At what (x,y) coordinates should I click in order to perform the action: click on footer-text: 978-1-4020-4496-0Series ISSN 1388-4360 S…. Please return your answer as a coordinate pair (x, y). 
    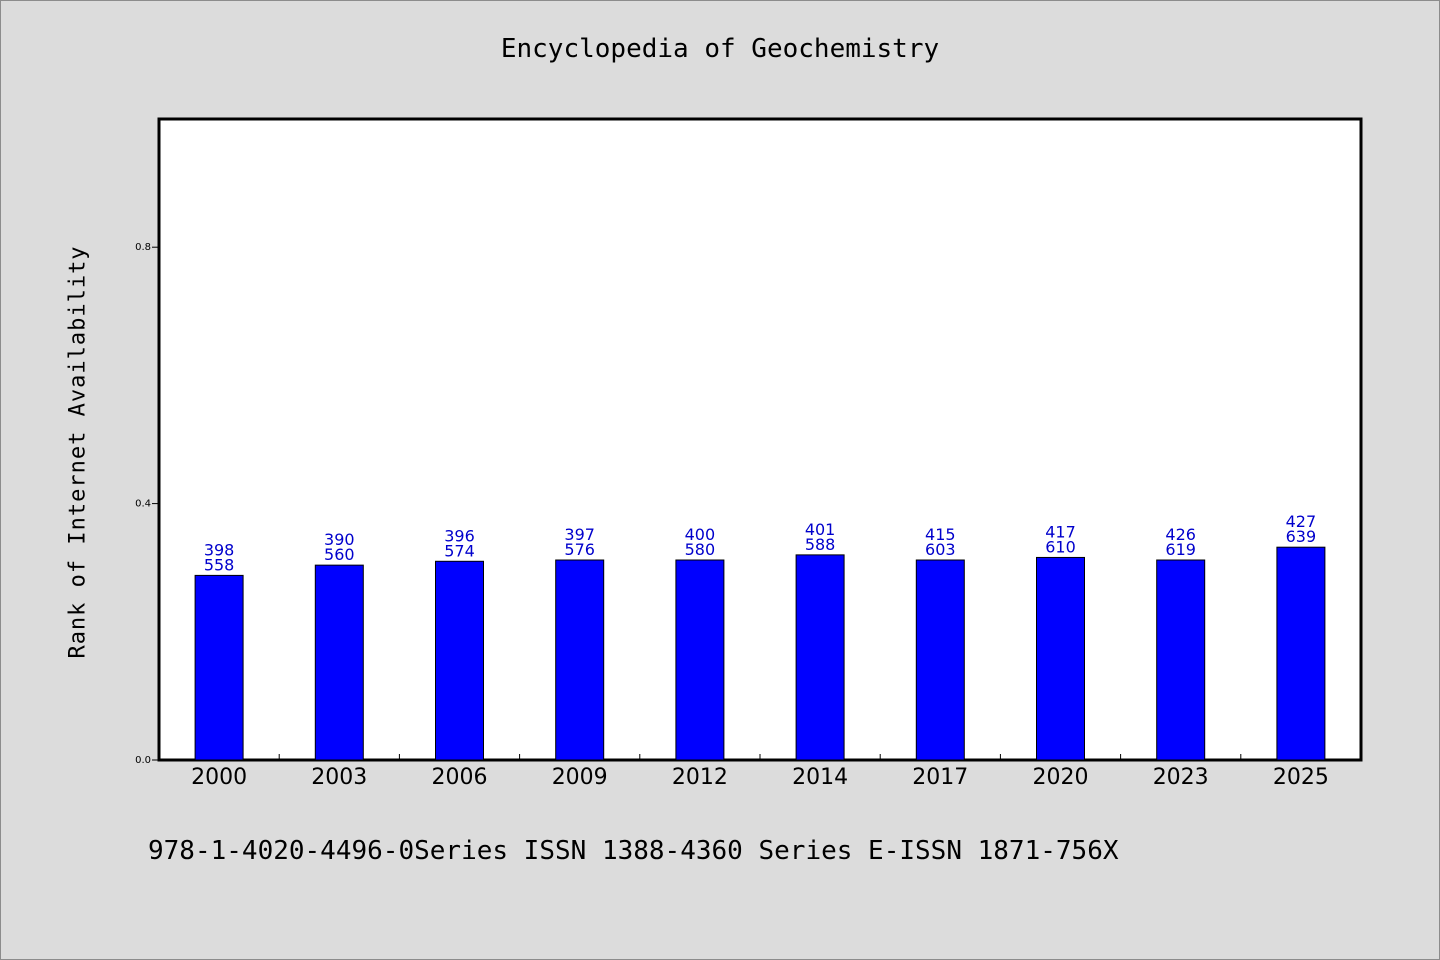
    Looking at the image, I should click on (633, 851).